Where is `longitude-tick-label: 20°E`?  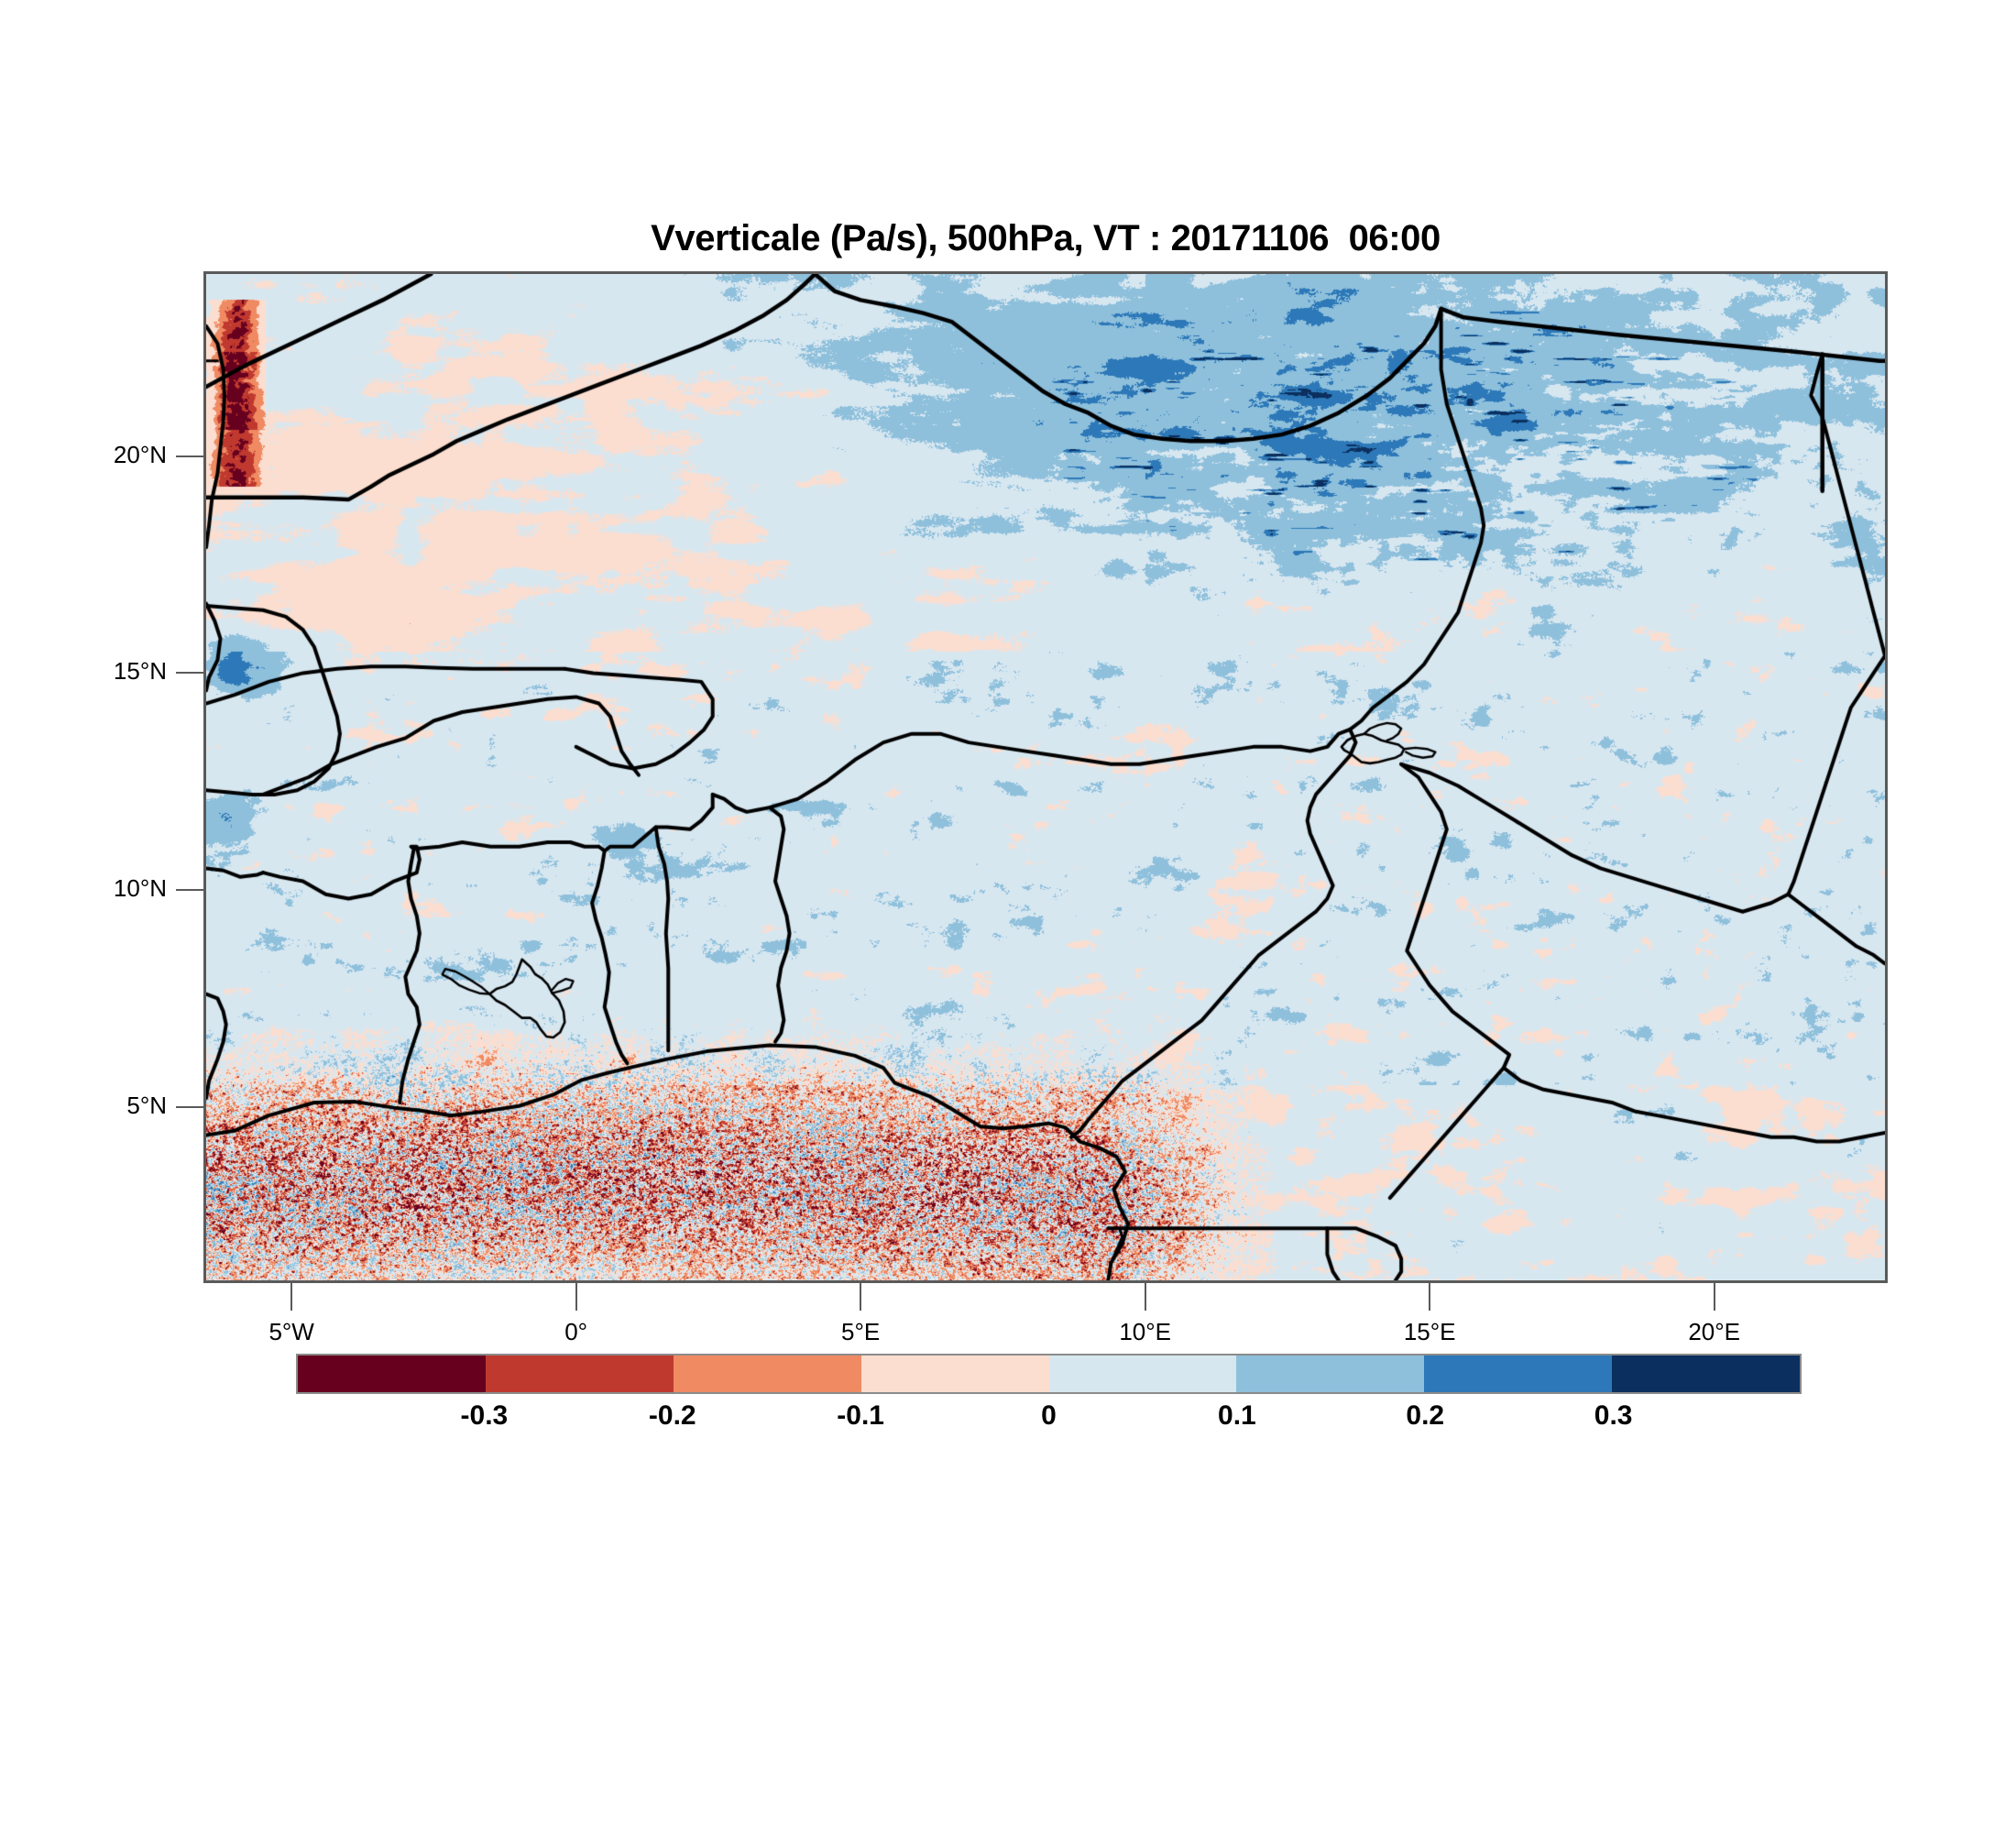
longitude-tick-label: 20°E is located at coordinates (1714, 1331).